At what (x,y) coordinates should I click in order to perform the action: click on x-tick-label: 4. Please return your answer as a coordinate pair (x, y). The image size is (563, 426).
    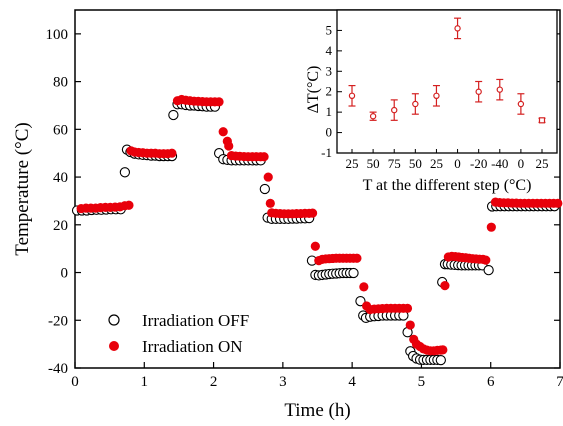
    Looking at the image, I should click on (352, 382).